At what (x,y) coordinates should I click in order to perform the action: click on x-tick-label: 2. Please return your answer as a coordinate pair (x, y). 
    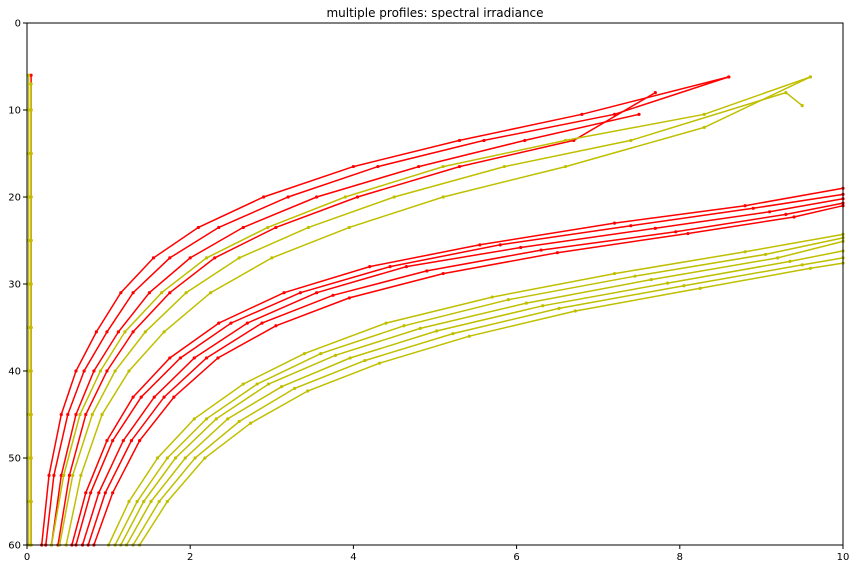
    Looking at the image, I should click on (190, 557).